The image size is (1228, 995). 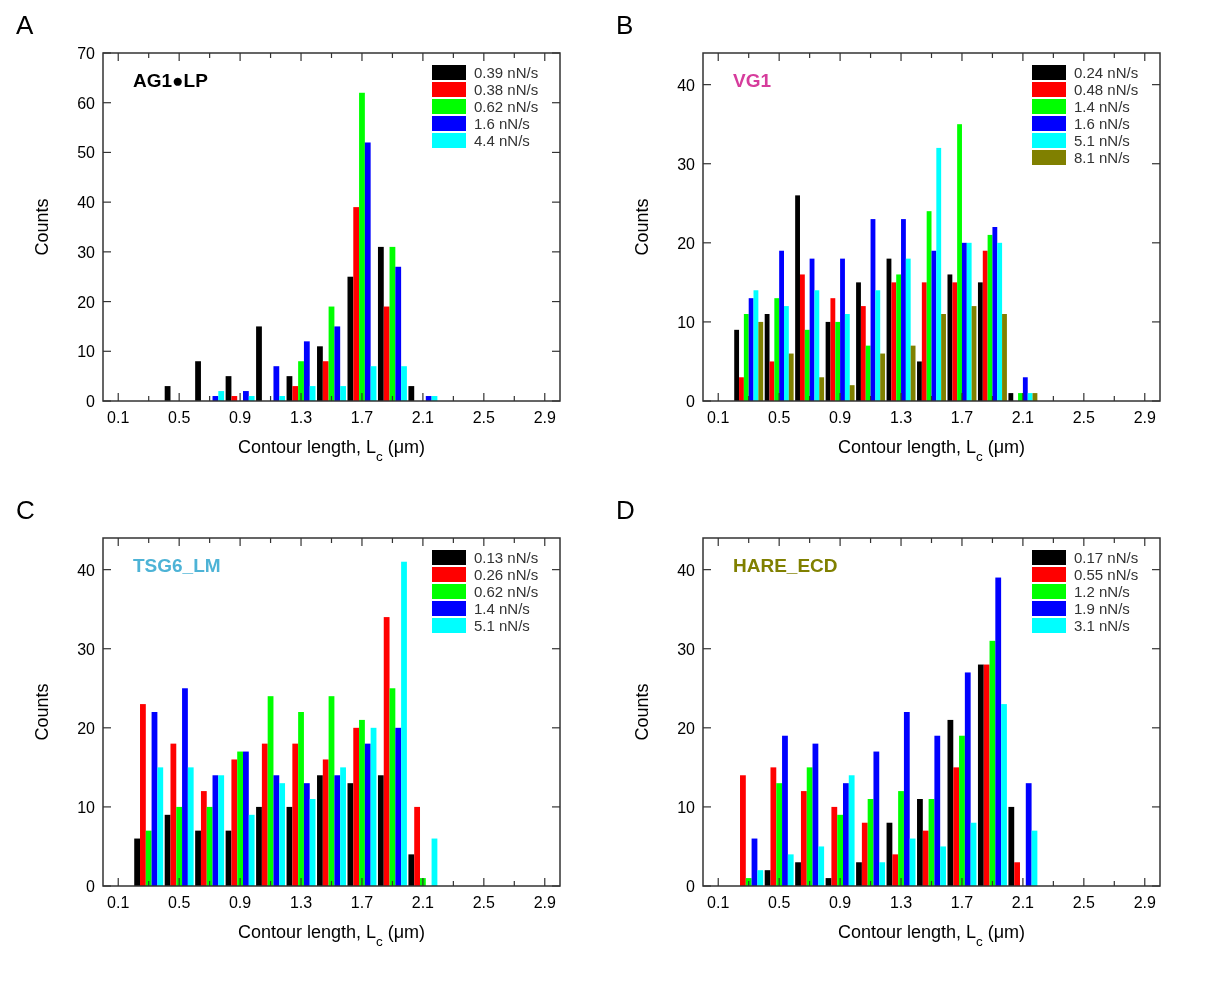 I want to click on x-axis-title: Contour length, L$_{c}$ (μm), so click(x=931, y=450).